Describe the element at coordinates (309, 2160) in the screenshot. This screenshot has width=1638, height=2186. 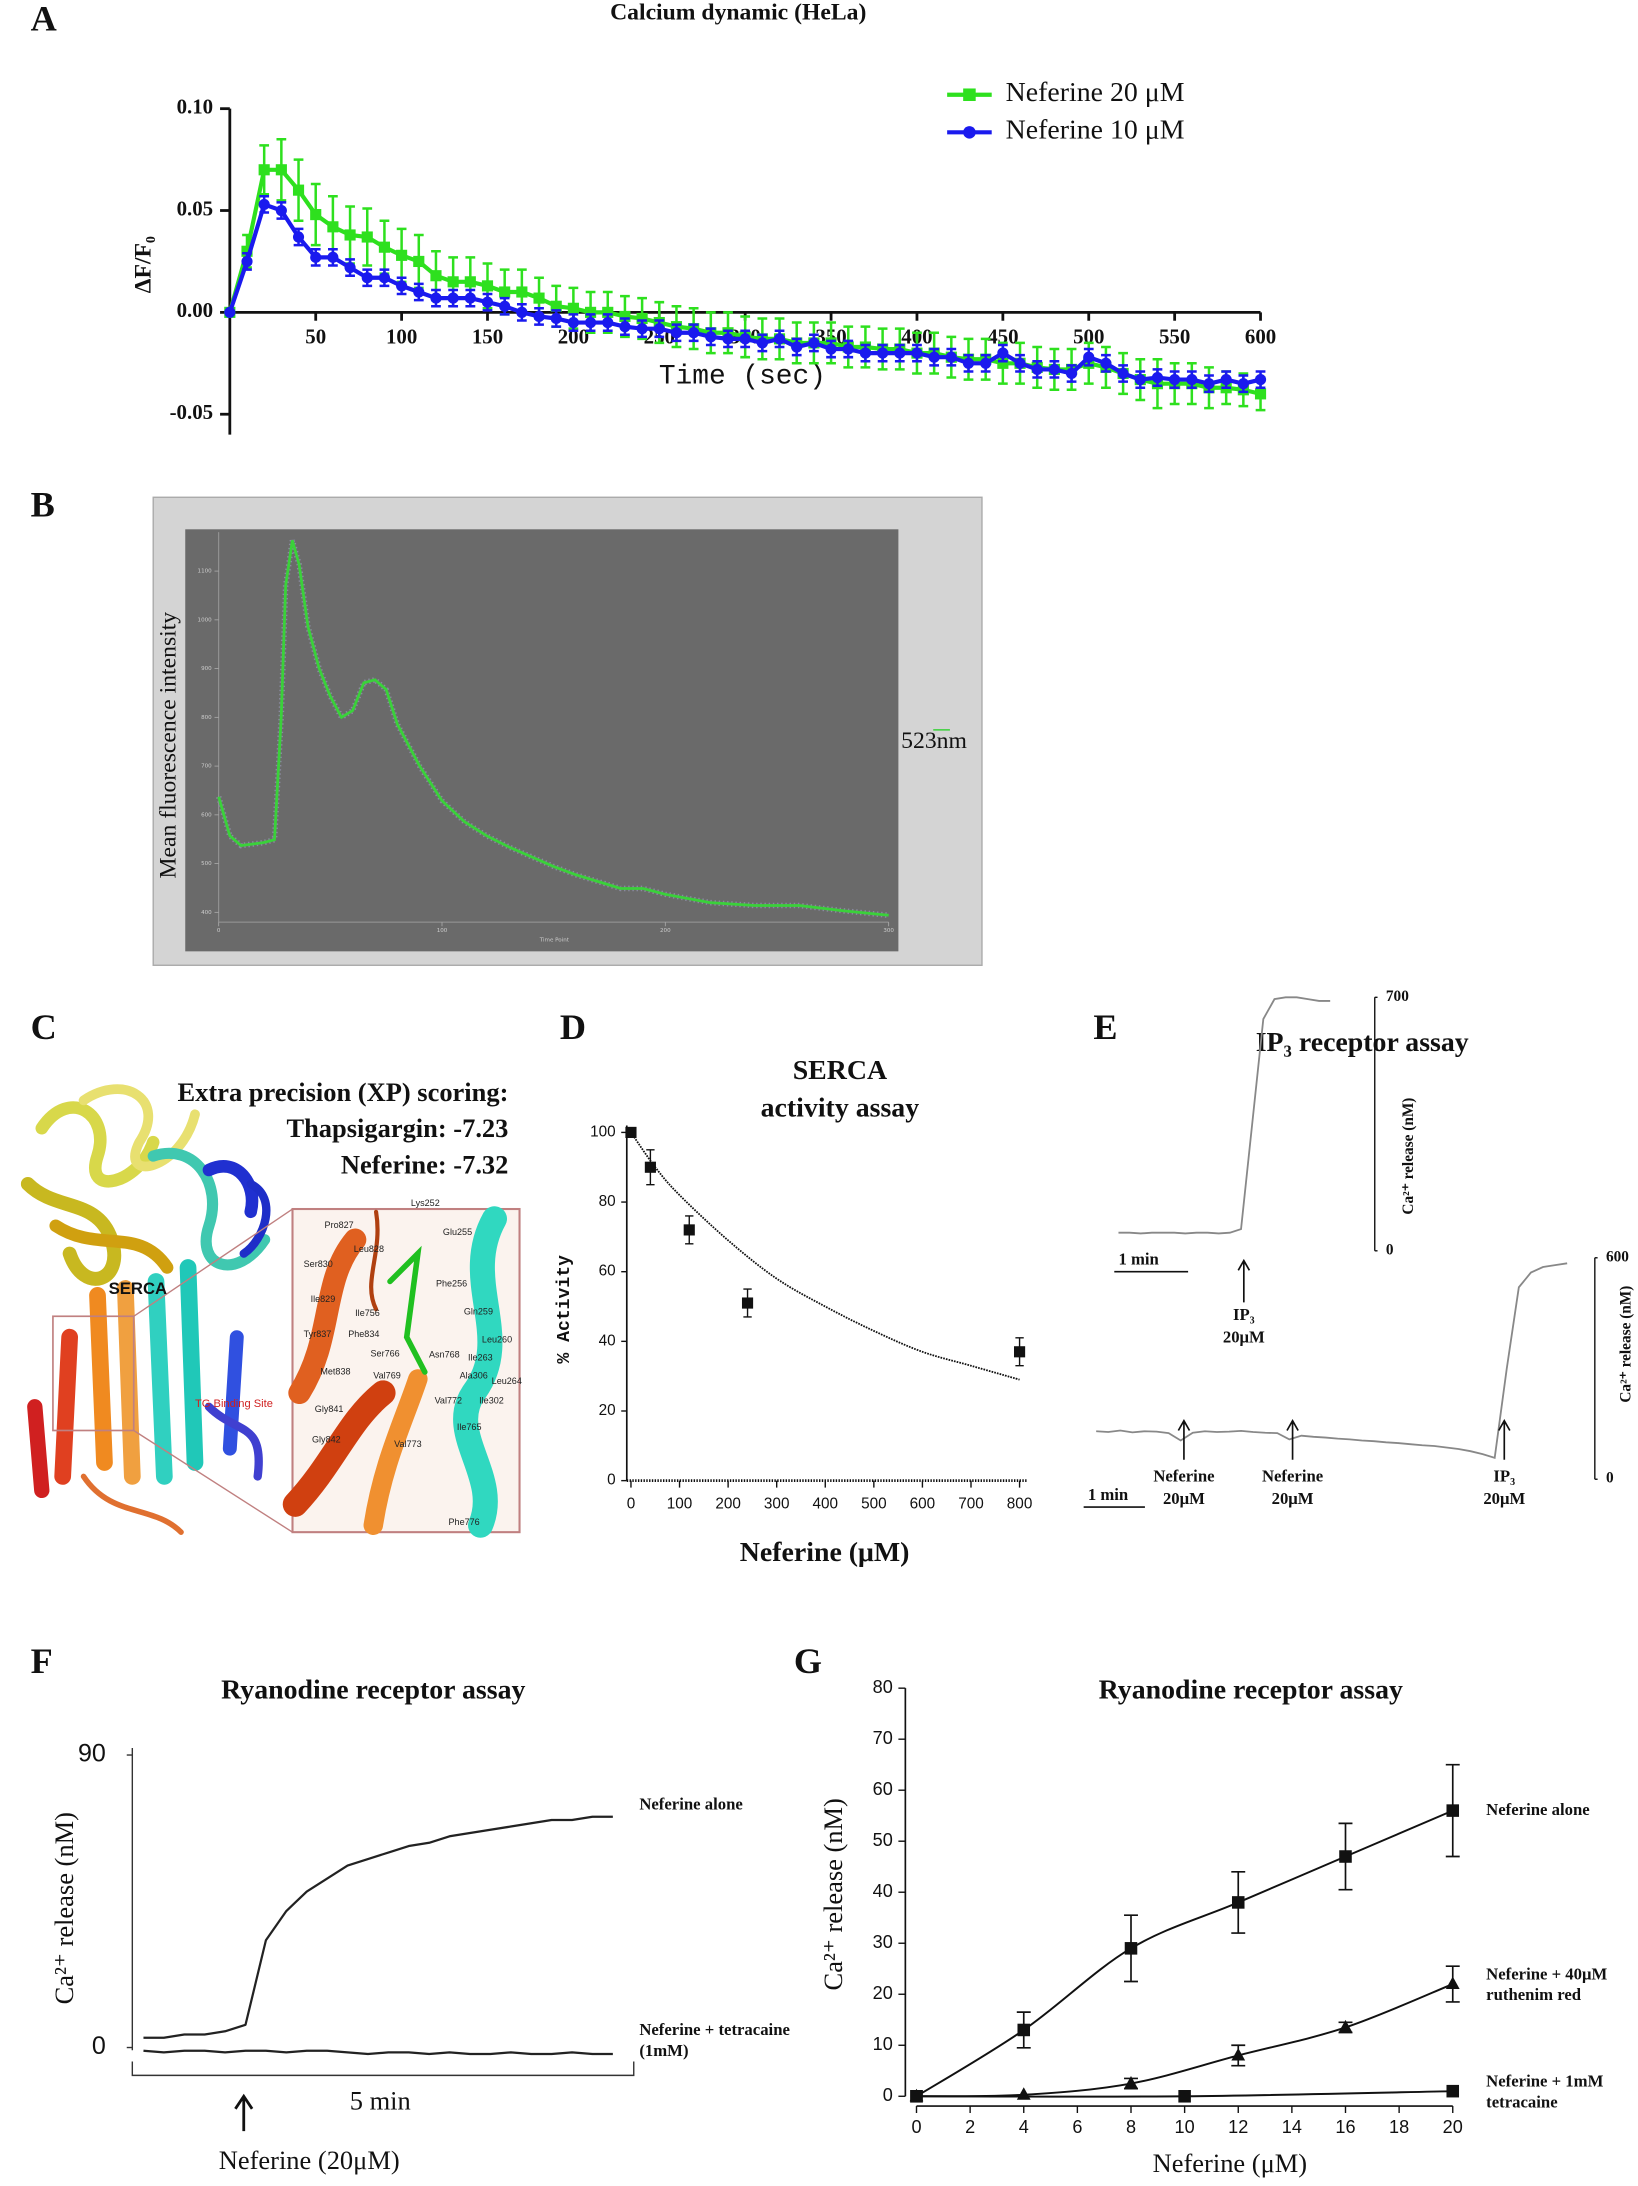
I see `stimulus-label: Neferine (20μM)` at that location.